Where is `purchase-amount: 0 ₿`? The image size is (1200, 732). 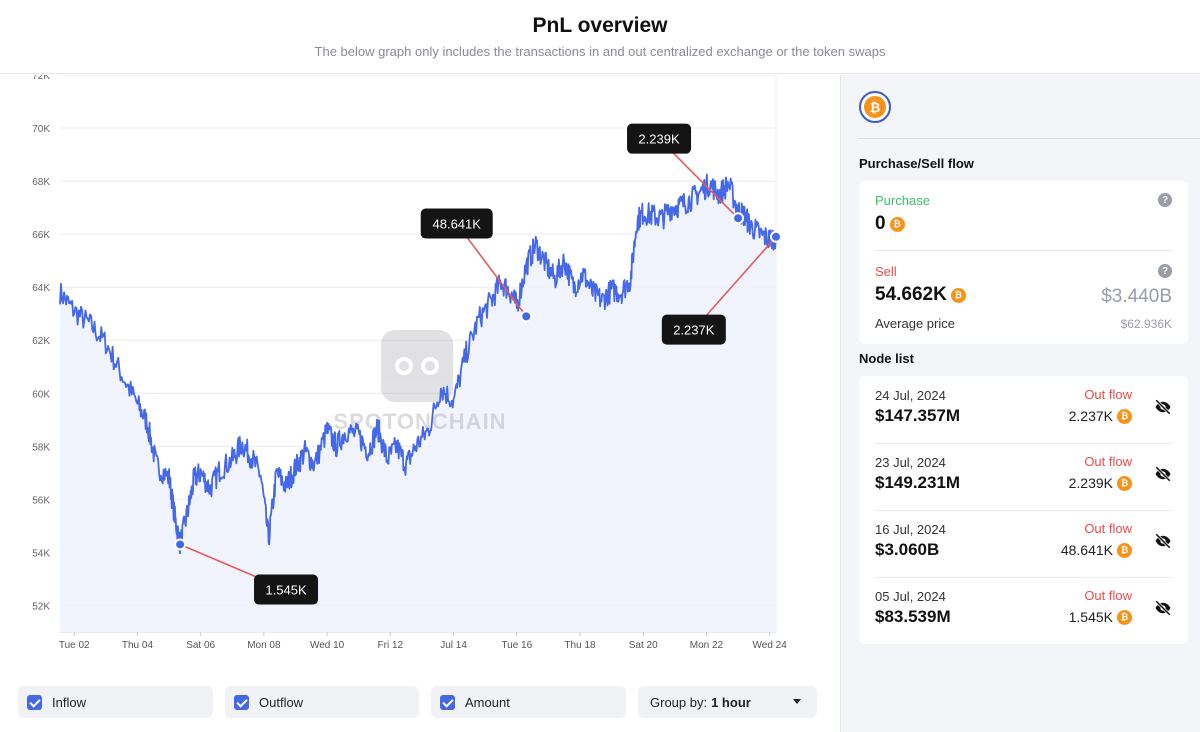 purchase-amount: 0 ₿ is located at coordinates (890, 224).